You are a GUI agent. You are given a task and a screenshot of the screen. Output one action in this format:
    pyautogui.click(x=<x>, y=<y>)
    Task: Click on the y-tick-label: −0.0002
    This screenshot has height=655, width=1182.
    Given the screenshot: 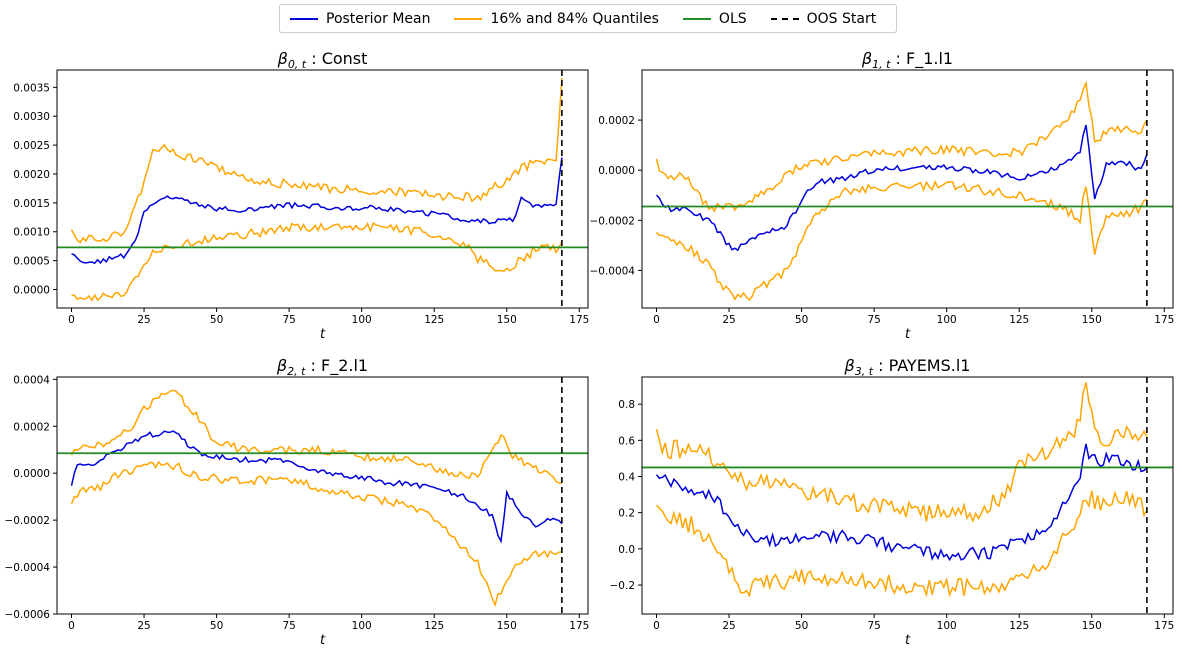 What is the action you would take?
    pyautogui.click(x=612, y=221)
    